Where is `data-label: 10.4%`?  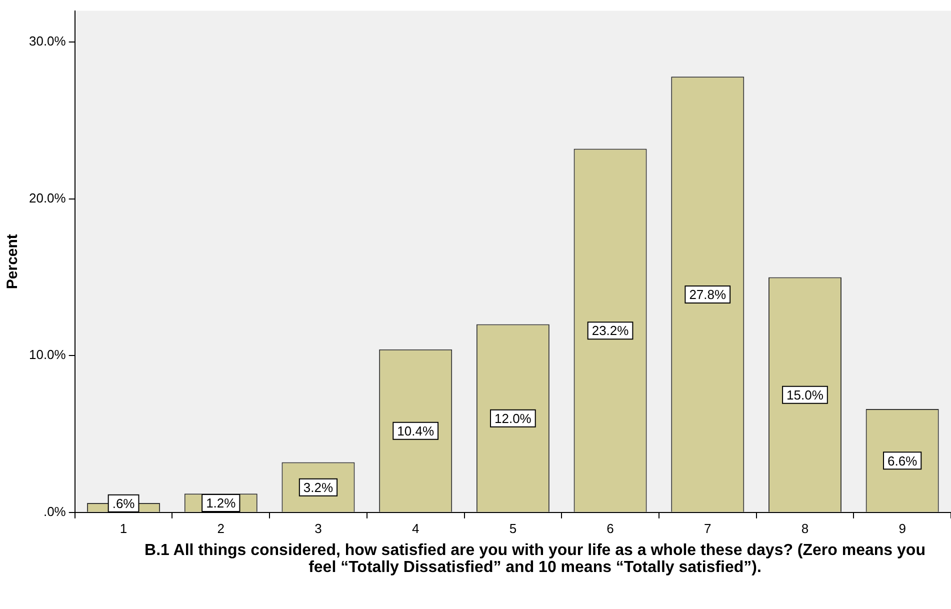
data-label: 10.4% is located at coordinates (415, 430).